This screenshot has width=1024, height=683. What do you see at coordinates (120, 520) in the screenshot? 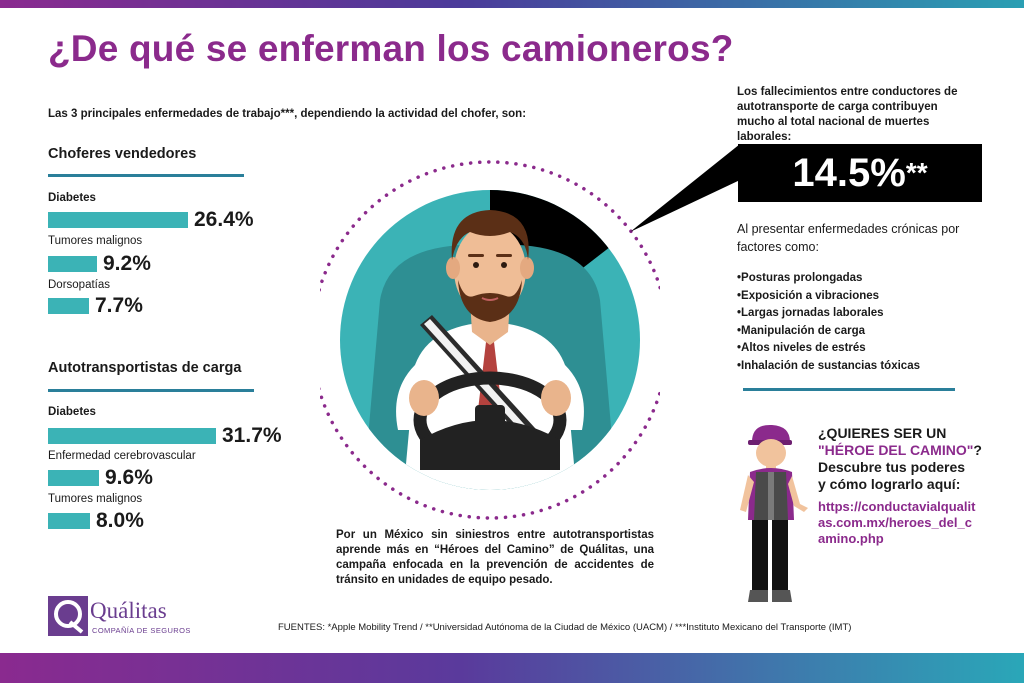
I see `bar-value: 8.0%` at bounding box center [120, 520].